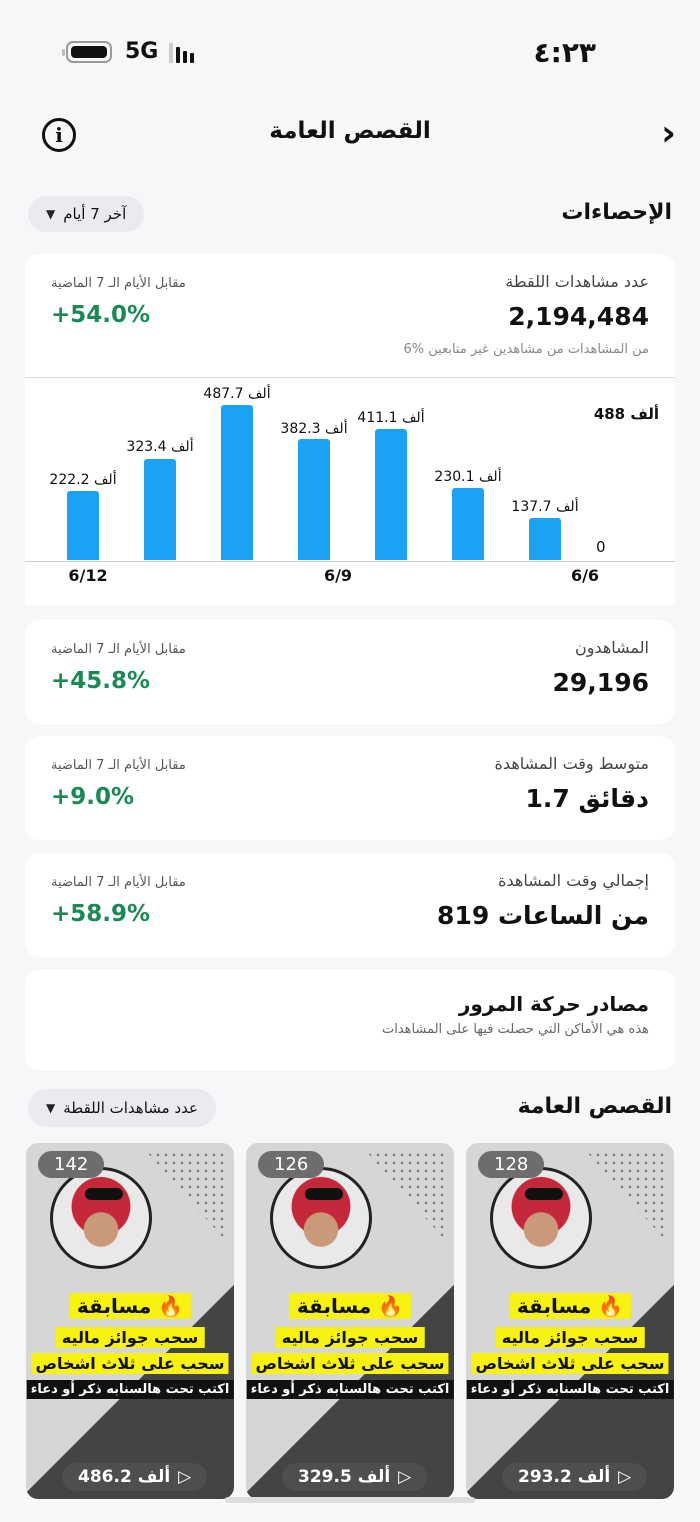  I want to click on stats-header: الإحصاءات ▼ آخر 7 أيام, so click(350, 216).